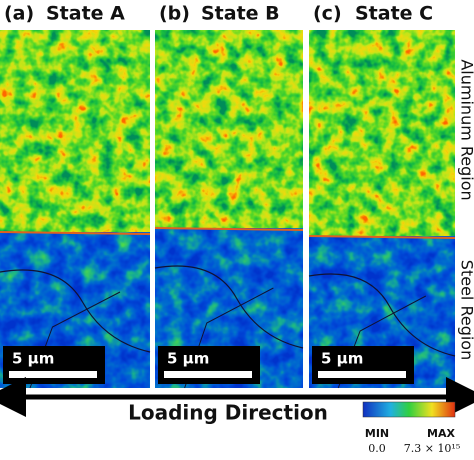 Image resolution: width=474 pixels, height=460 pixels. Describe the element at coordinates (377, 433) in the screenshot. I see `colorbar-min: MIN` at that location.